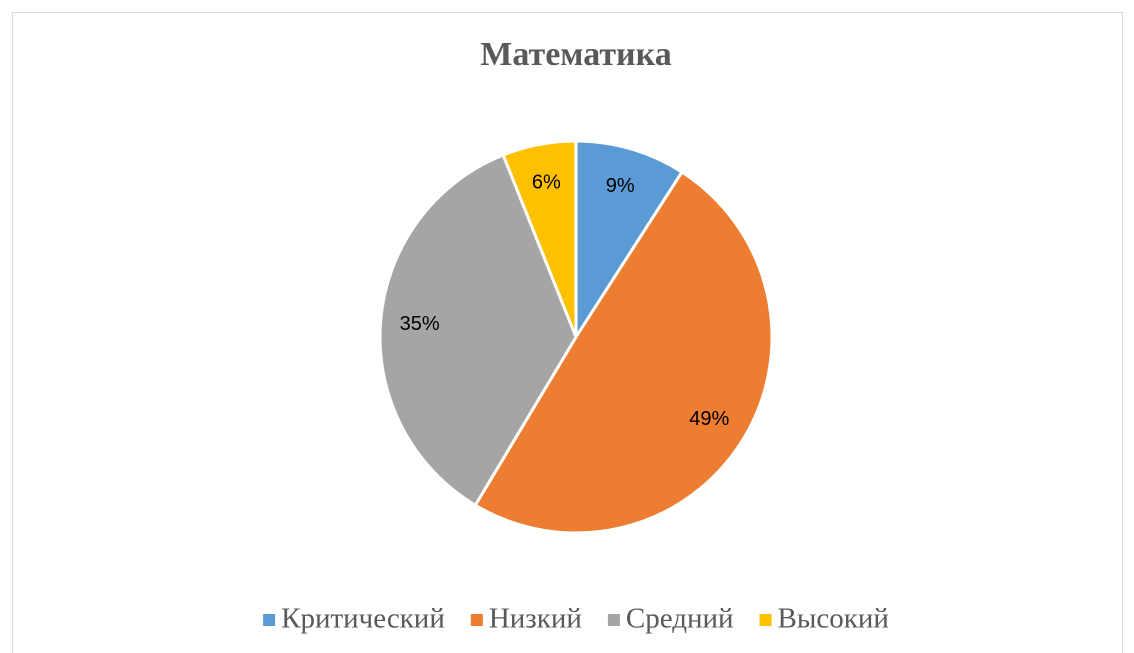 The height and width of the screenshot is (653, 1134). What do you see at coordinates (420, 324) in the screenshot?
I see `data-label: 35%` at bounding box center [420, 324].